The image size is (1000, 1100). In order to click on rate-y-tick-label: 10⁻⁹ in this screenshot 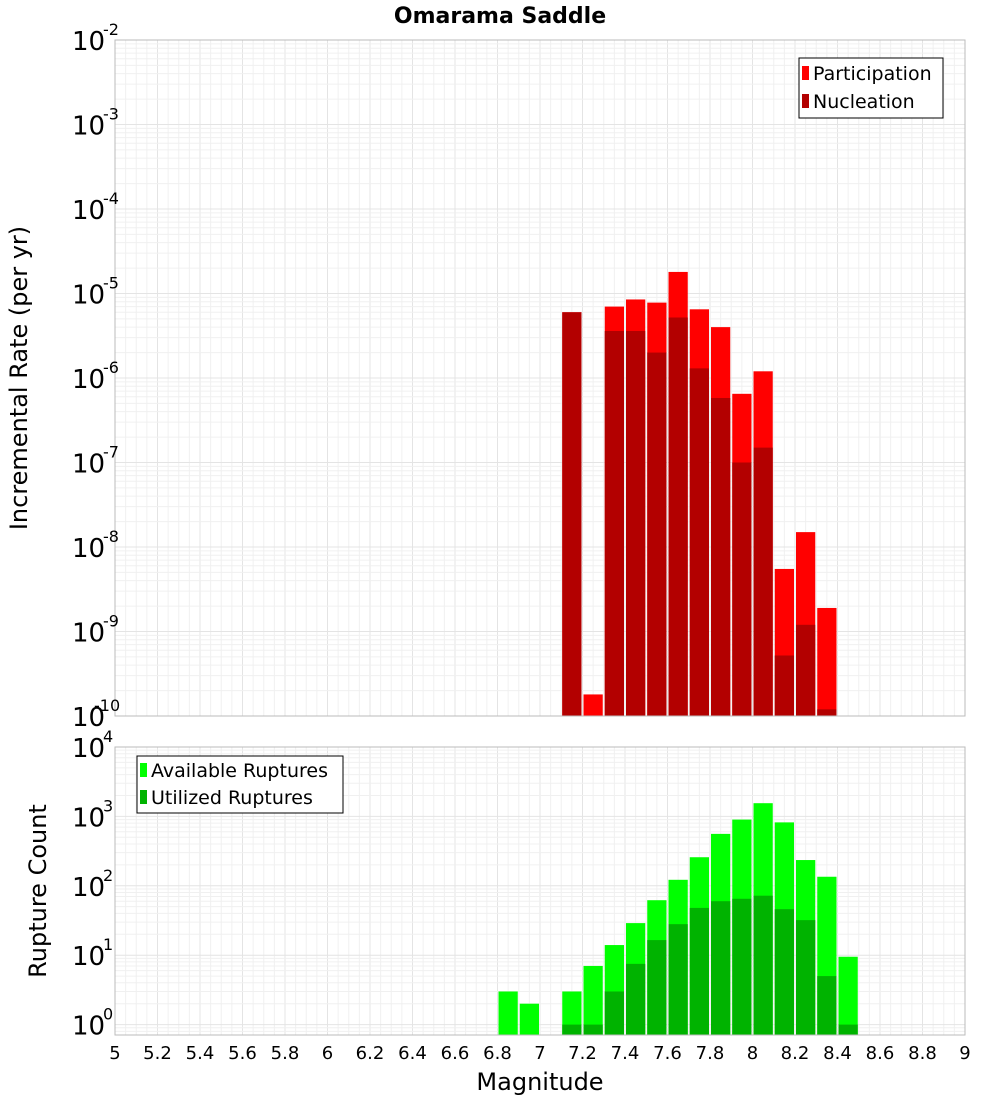, I will do `click(95, 630)`.